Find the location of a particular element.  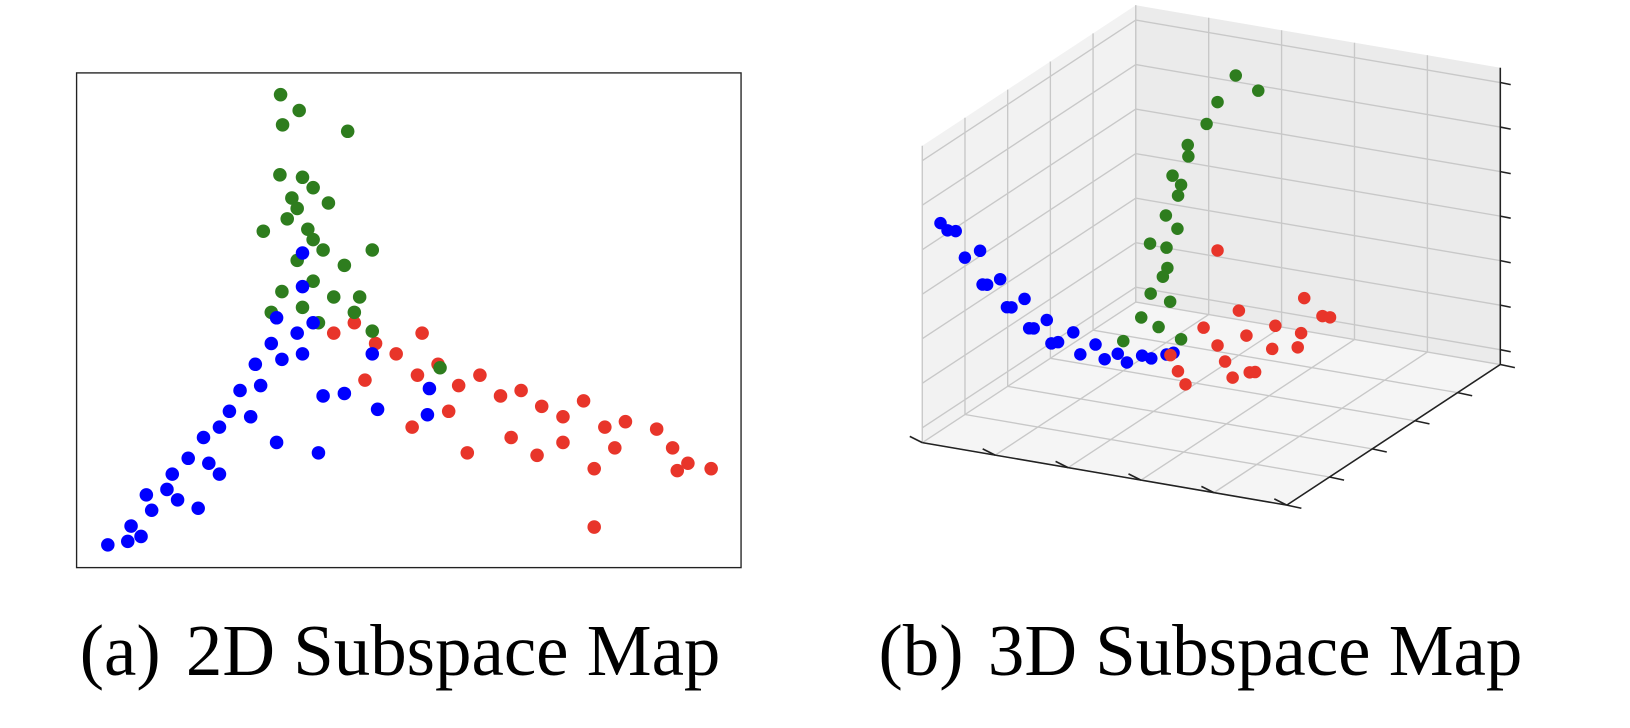

caption-title: 3D Subspace Map is located at coordinates (1255, 650).